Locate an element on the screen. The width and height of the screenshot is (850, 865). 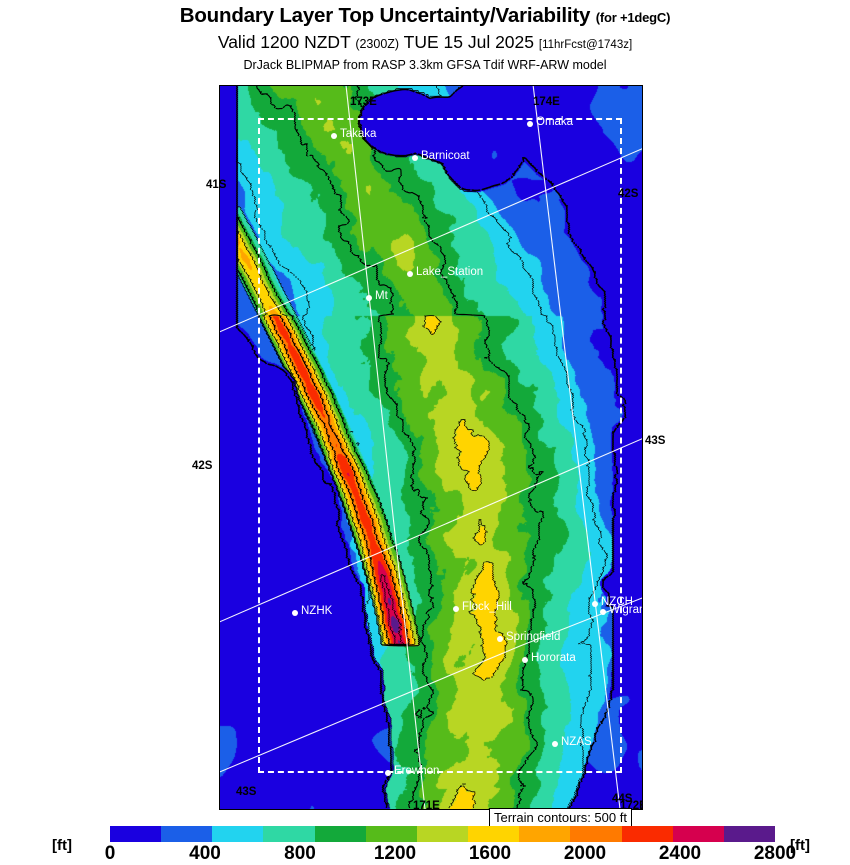
station-label: NZAS is located at coordinates (576, 742).